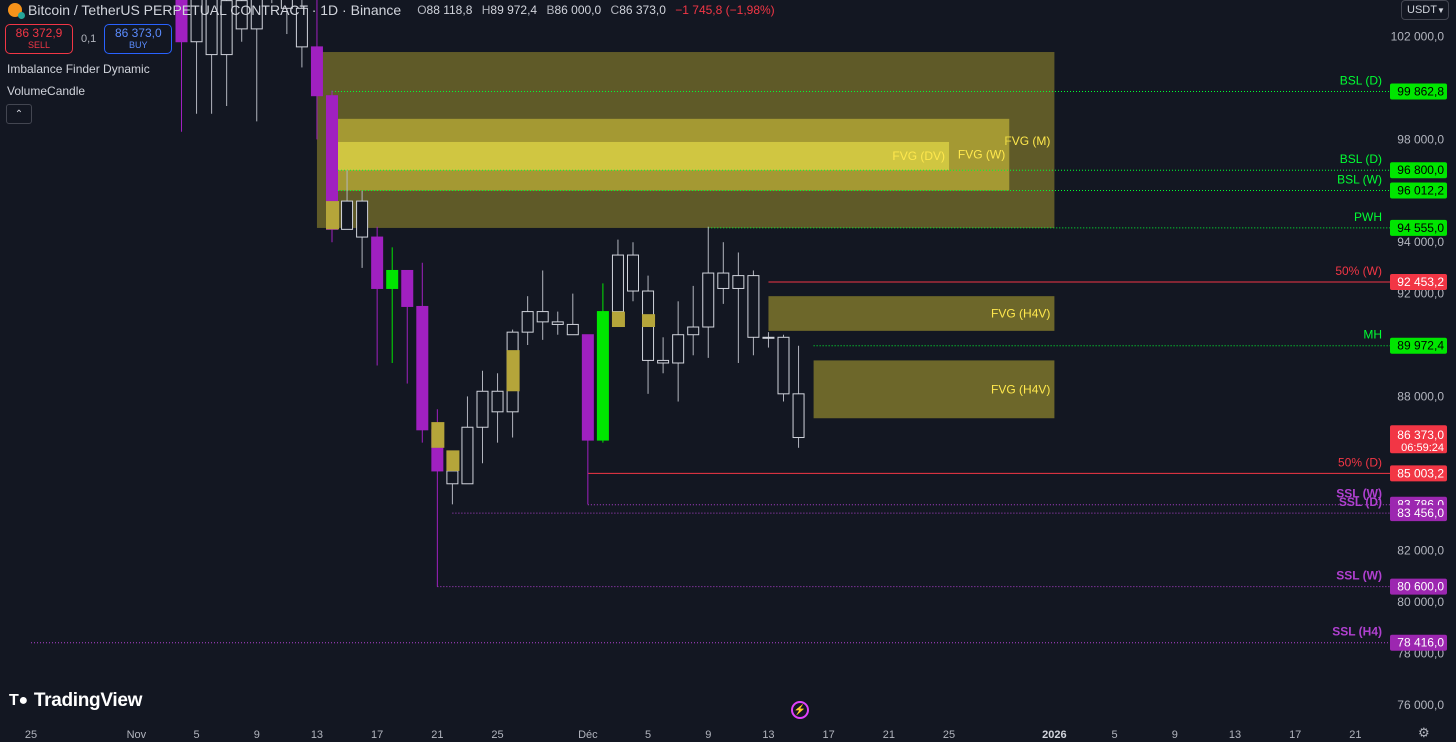 The height and width of the screenshot is (742, 1456). Describe the element at coordinates (1358, 271) in the screenshot. I see `liquidity-label: 50% (W)` at that location.